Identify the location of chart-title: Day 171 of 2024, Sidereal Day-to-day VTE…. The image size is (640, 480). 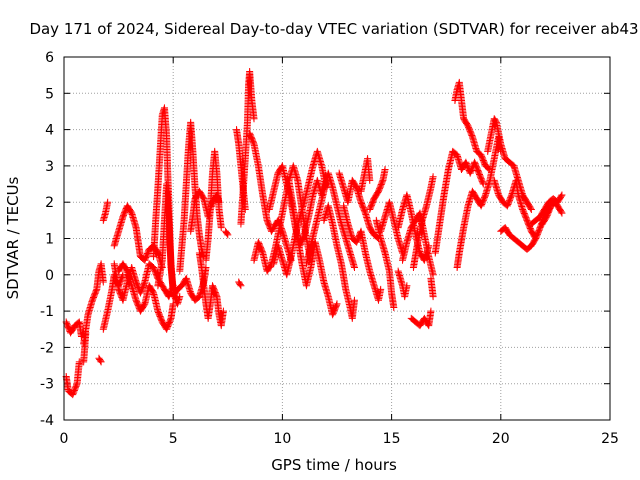
(333, 29).